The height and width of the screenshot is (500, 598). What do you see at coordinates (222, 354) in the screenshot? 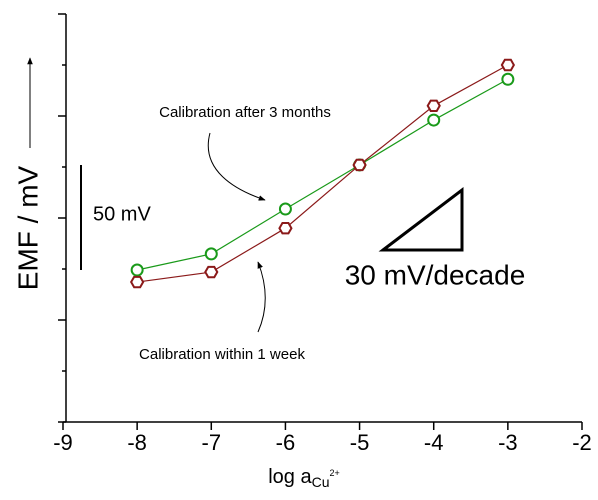
I see `series-annotation: Calibration within 1 week` at bounding box center [222, 354].